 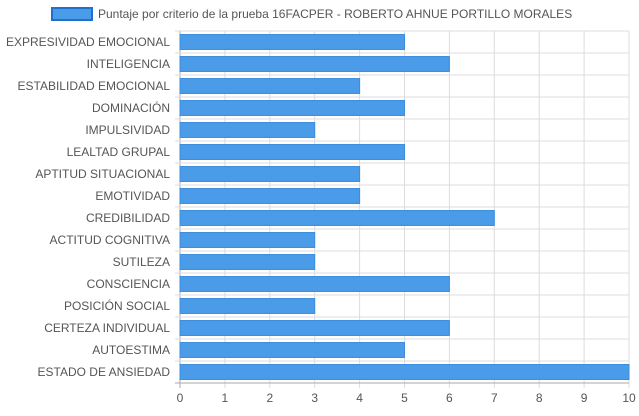 What do you see at coordinates (359, 398) in the screenshot?
I see `x-tick-label-4: 4` at bounding box center [359, 398].